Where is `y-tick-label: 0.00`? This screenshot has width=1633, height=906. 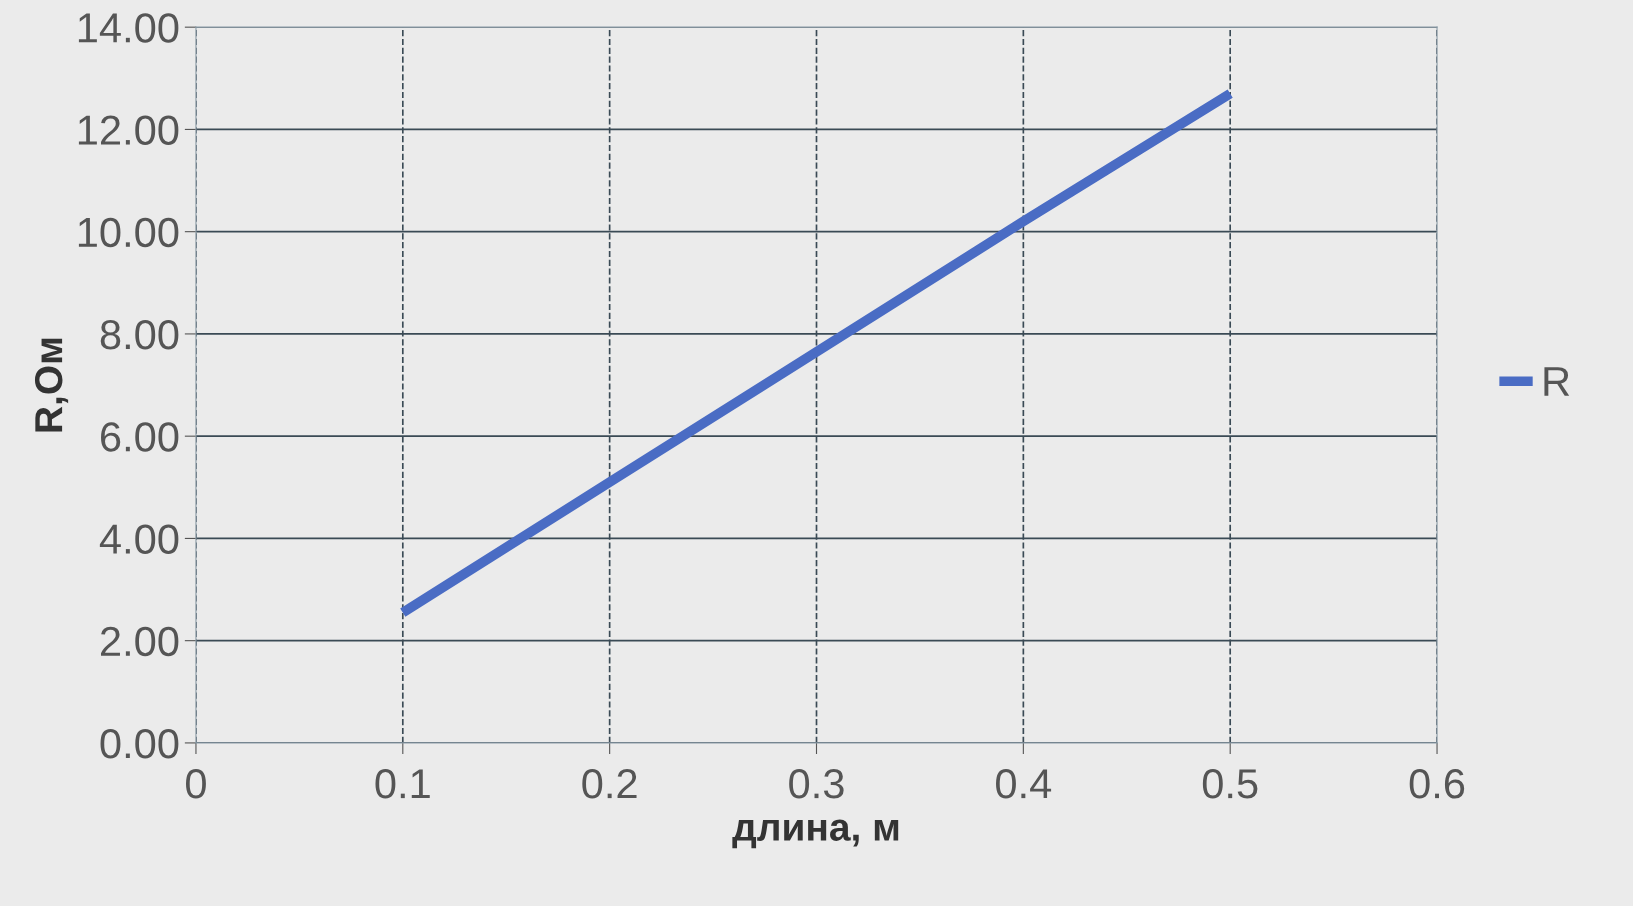 y-tick-label: 0.00 is located at coordinates (139, 743).